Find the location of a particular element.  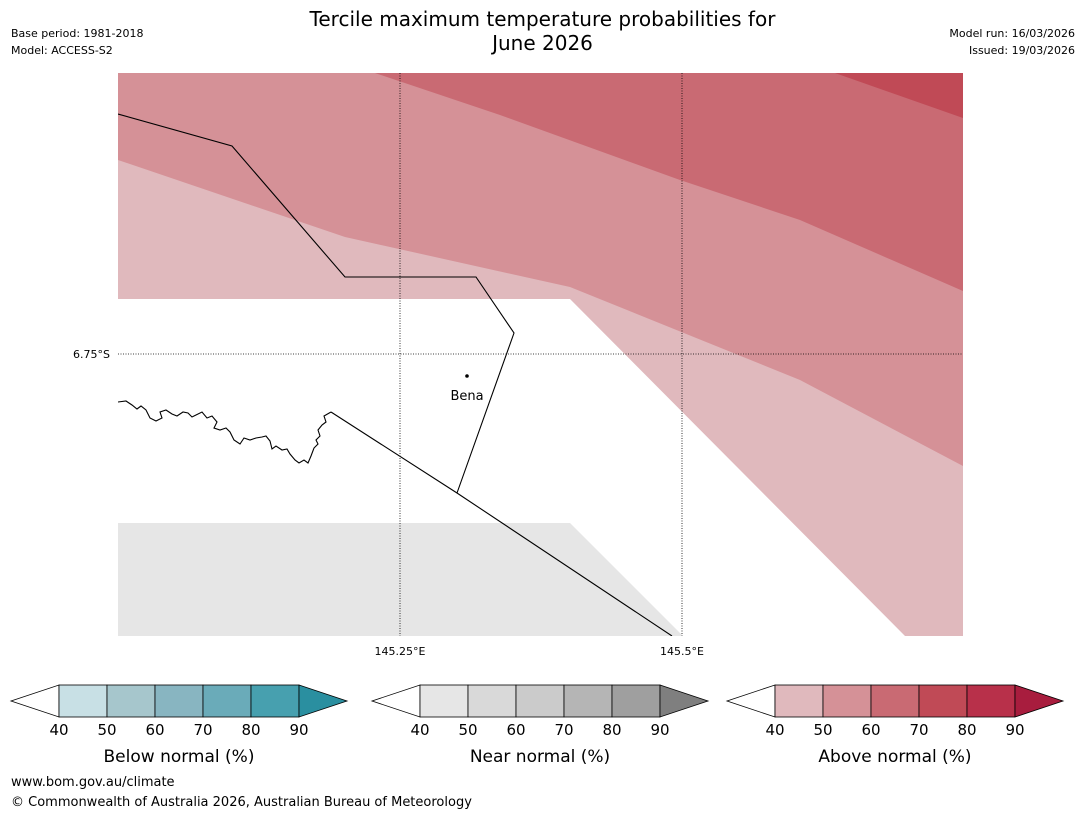

legend-near-tick-70: 70 is located at coordinates (563, 730).